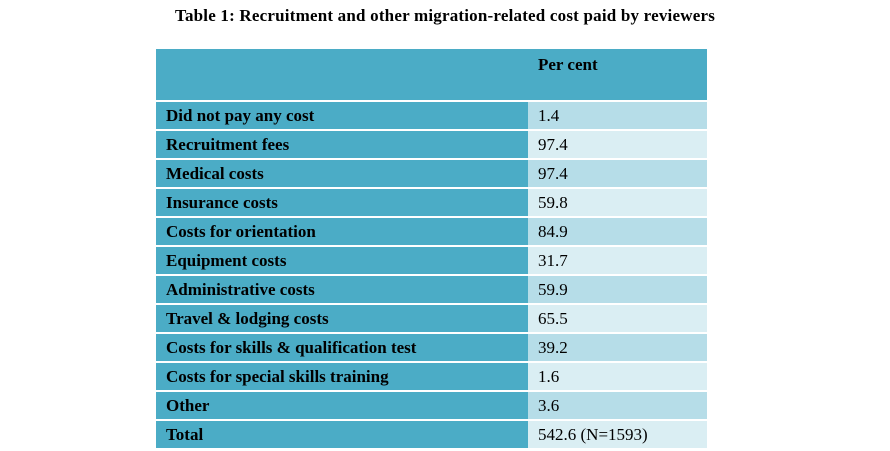 Image resolution: width=890 pixels, height=451 pixels. What do you see at coordinates (342, 289) in the screenshot?
I see `row-label: Administrative costs` at bounding box center [342, 289].